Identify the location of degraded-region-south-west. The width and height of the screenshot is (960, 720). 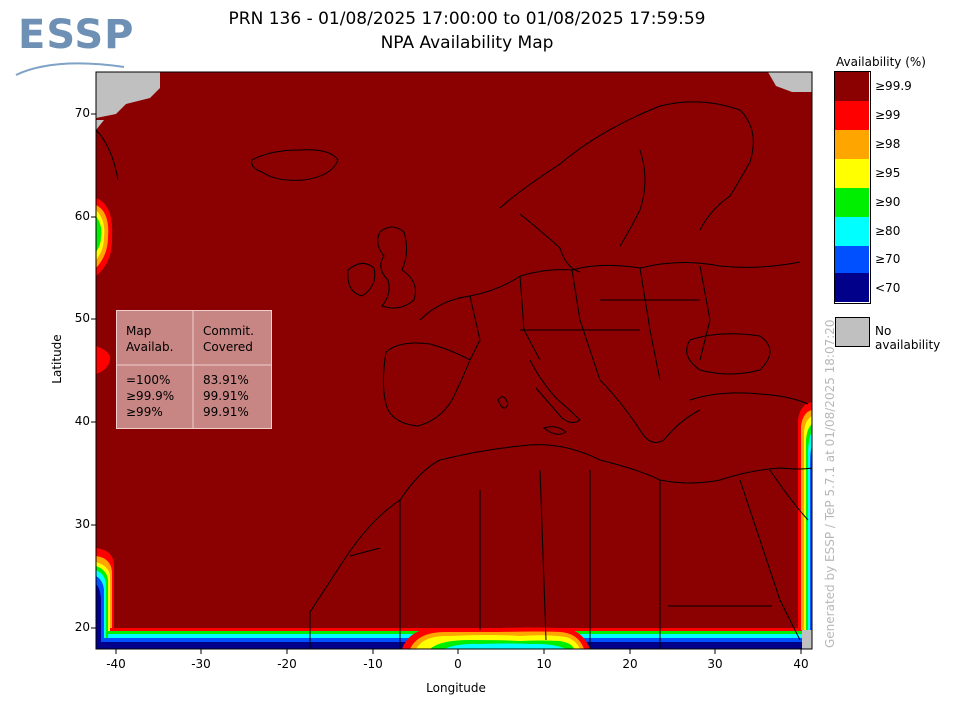
(105, 598).